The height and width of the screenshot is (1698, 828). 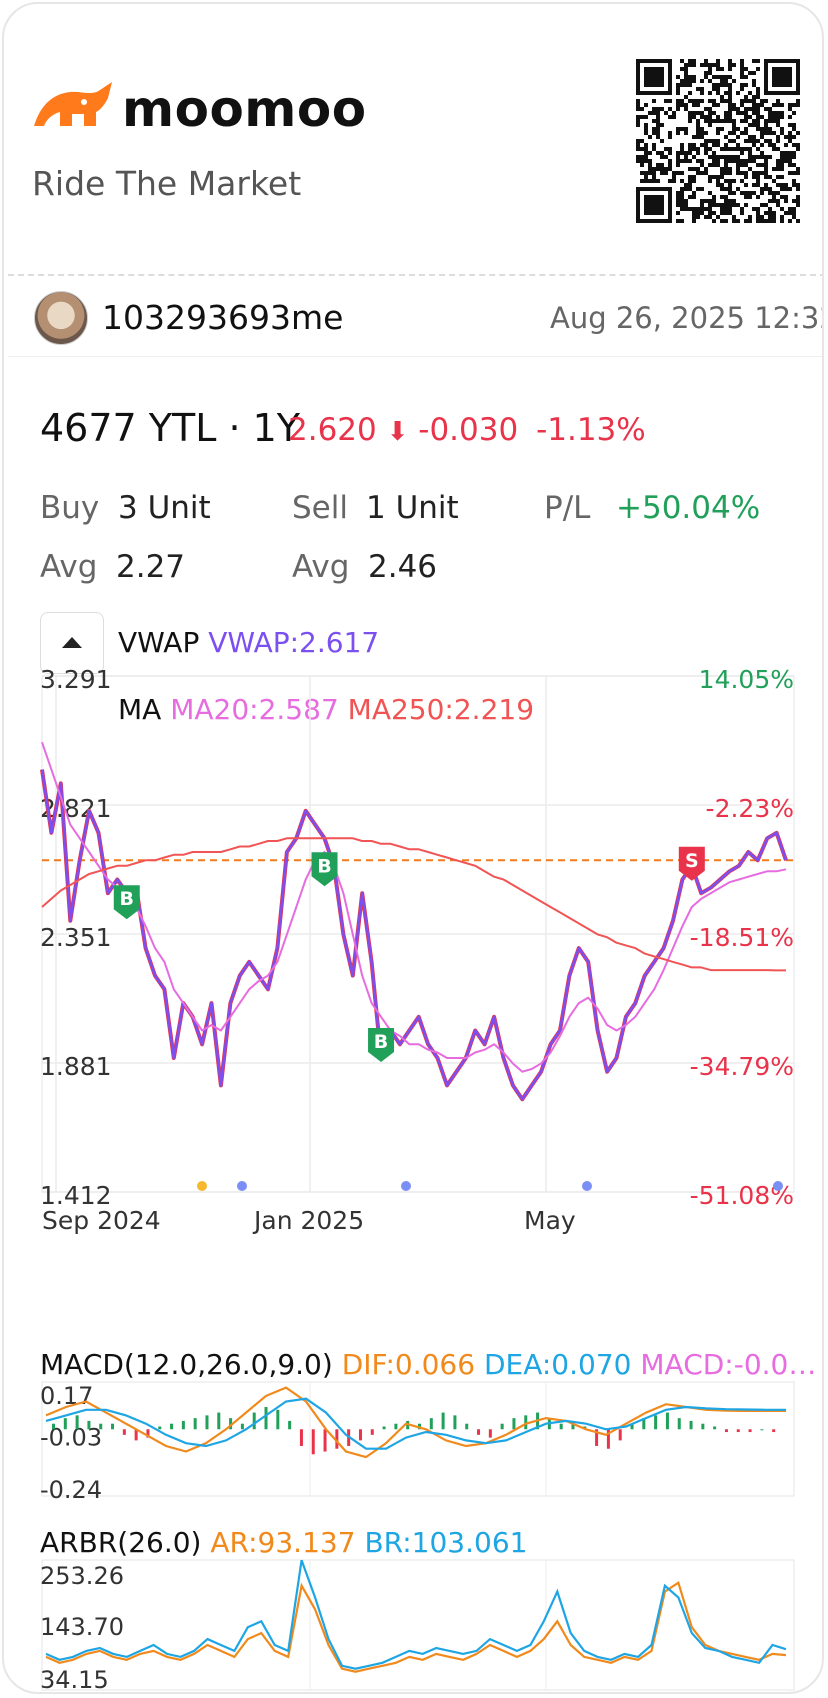 What do you see at coordinates (76, 1066) in the screenshot?
I see `y-tick-label: 1.881` at bounding box center [76, 1066].